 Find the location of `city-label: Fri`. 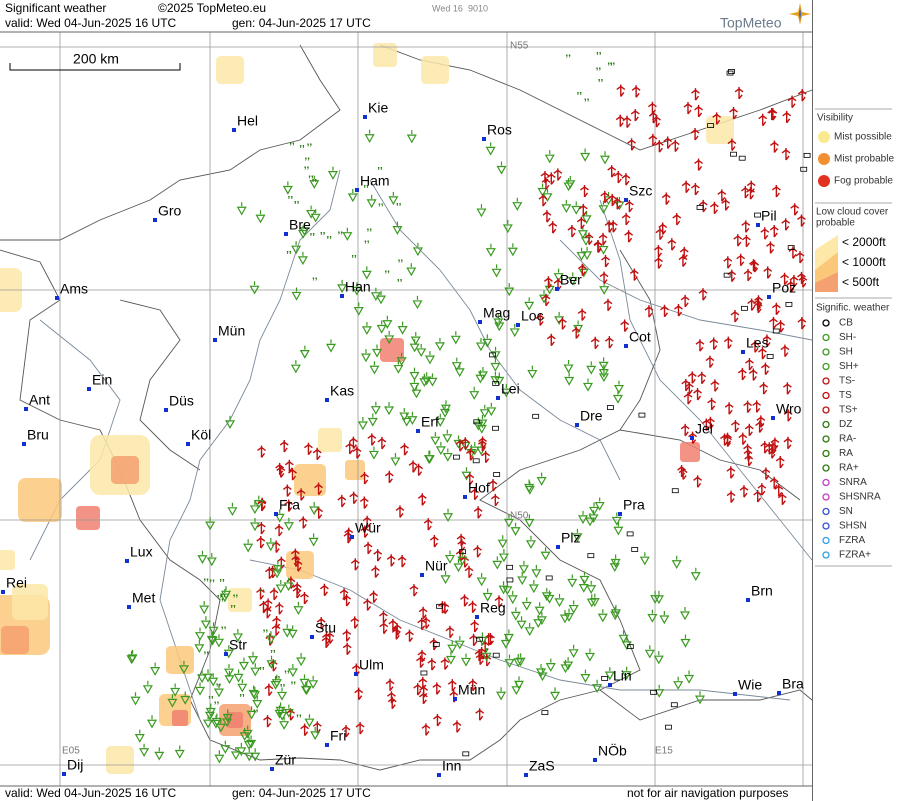

city-label: Fri is located at coordinates (338, 736).